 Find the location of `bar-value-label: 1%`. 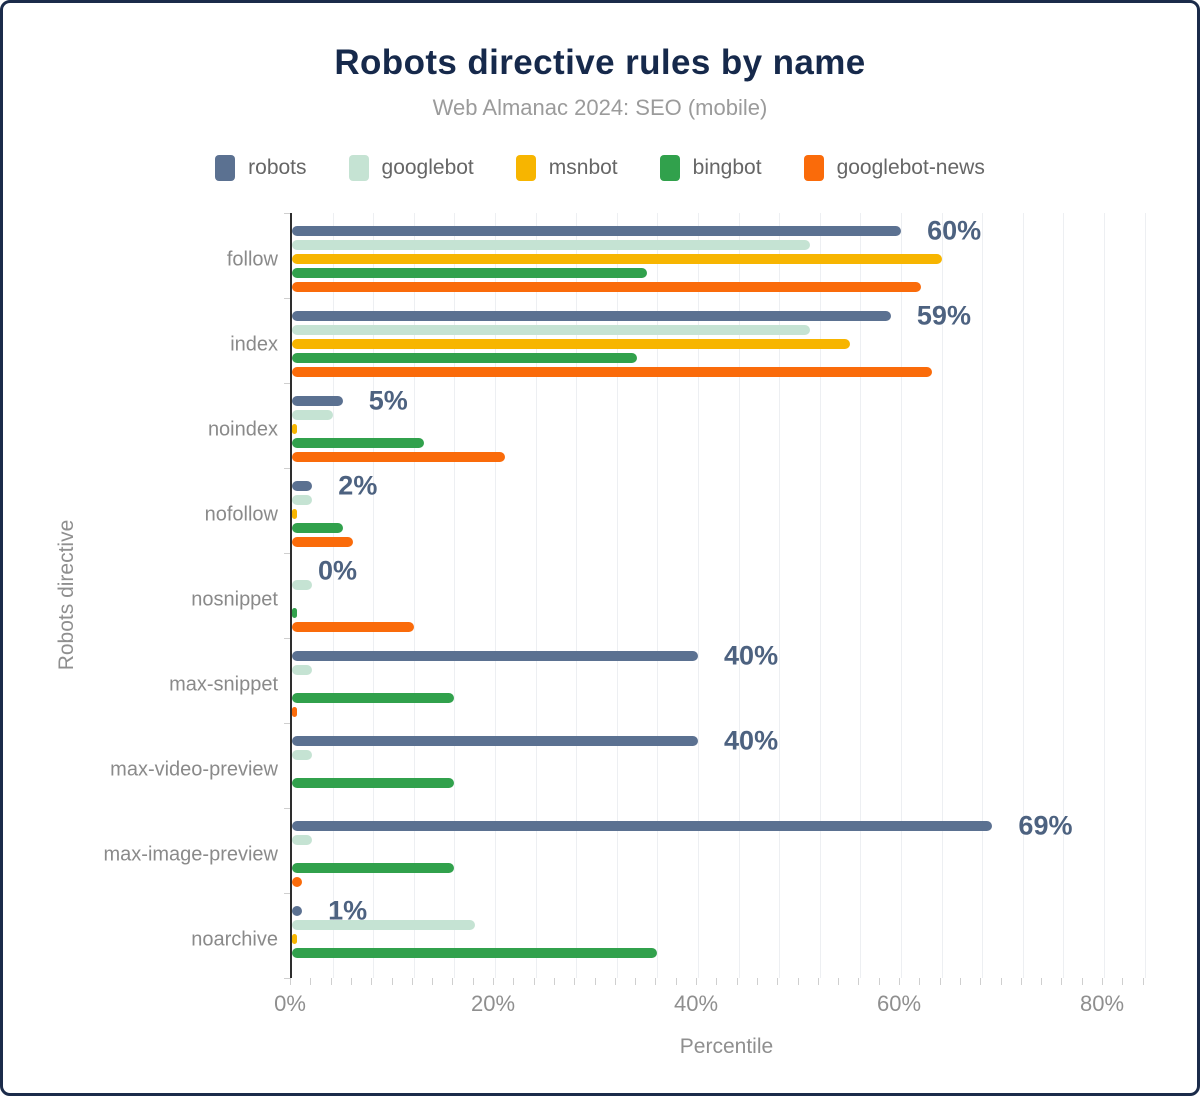

bar-value-label: 1% is located at coordinates (348, 910).